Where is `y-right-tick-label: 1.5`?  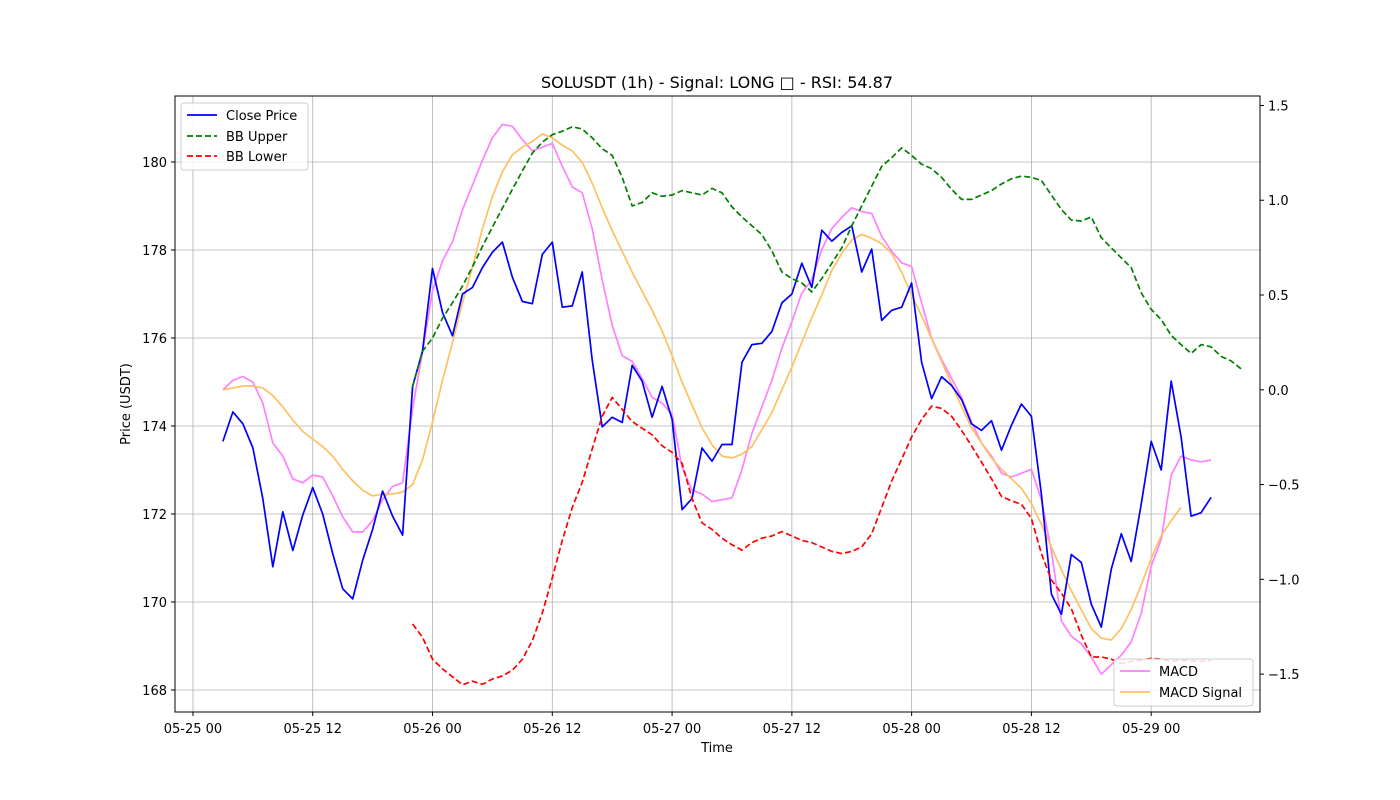 y-right-tick-label: 1.5 is located at coordinates (1278, 106).